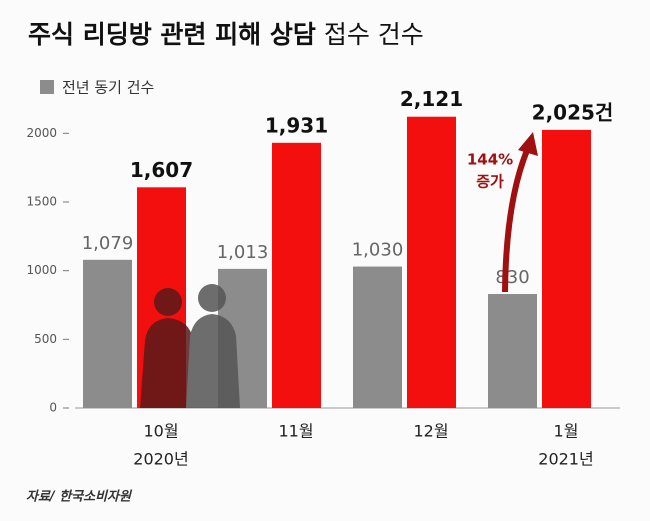 The width and height of the screenshot is (650, 521). Describe the element at coordinates (53, 408) in the screenshot. I see `y-tick-label: 0` at that location.